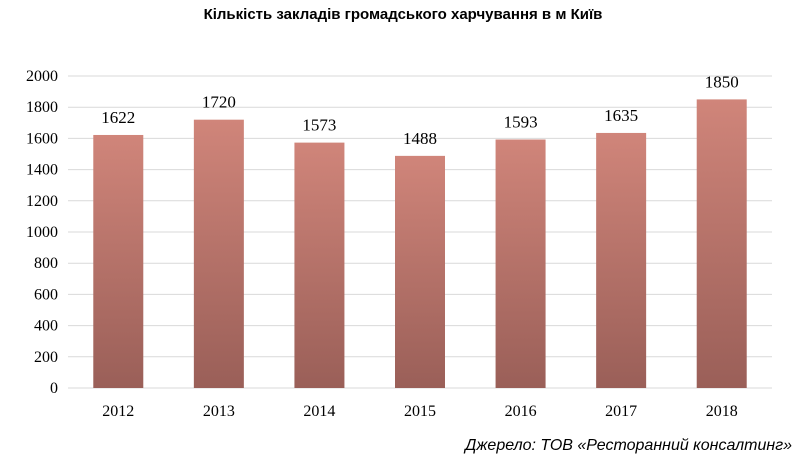 The width and height of the screenshot is (806, 467). I want to click on y-tick-label: 0, so click(54, 388).